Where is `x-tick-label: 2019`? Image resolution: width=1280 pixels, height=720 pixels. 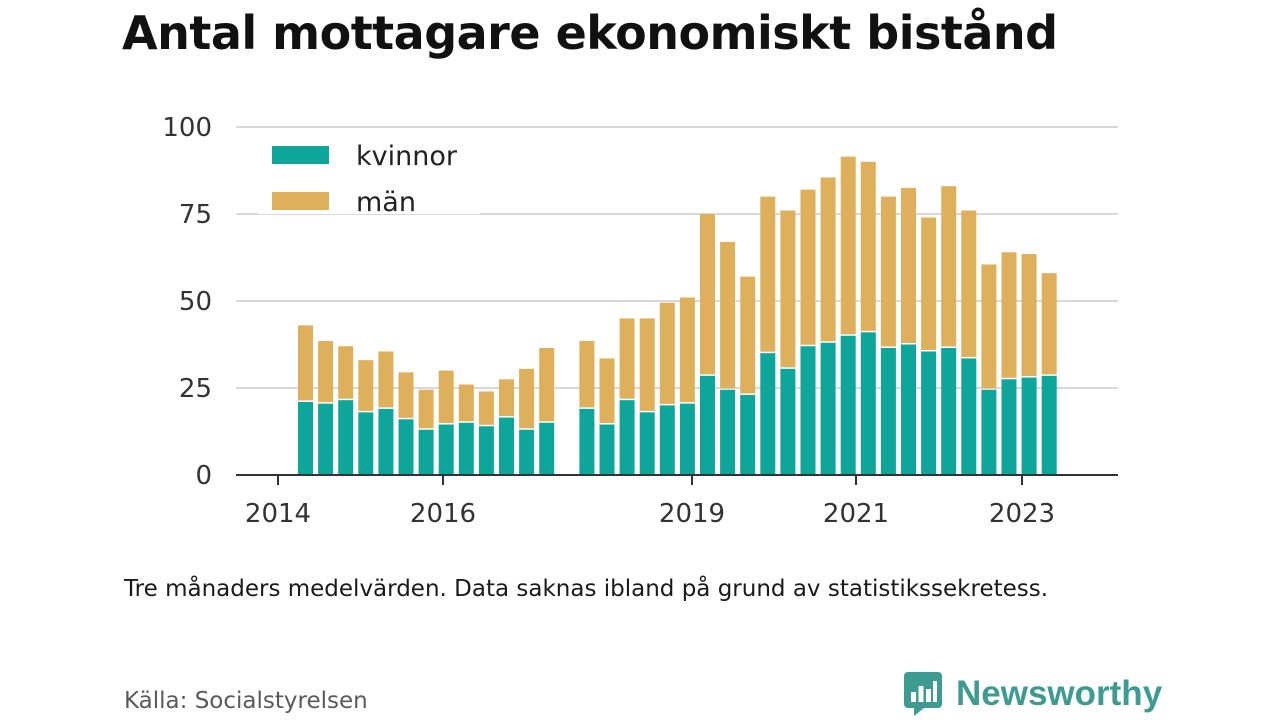
x-tick-label: 2019 is located at coordinates (692, 514).